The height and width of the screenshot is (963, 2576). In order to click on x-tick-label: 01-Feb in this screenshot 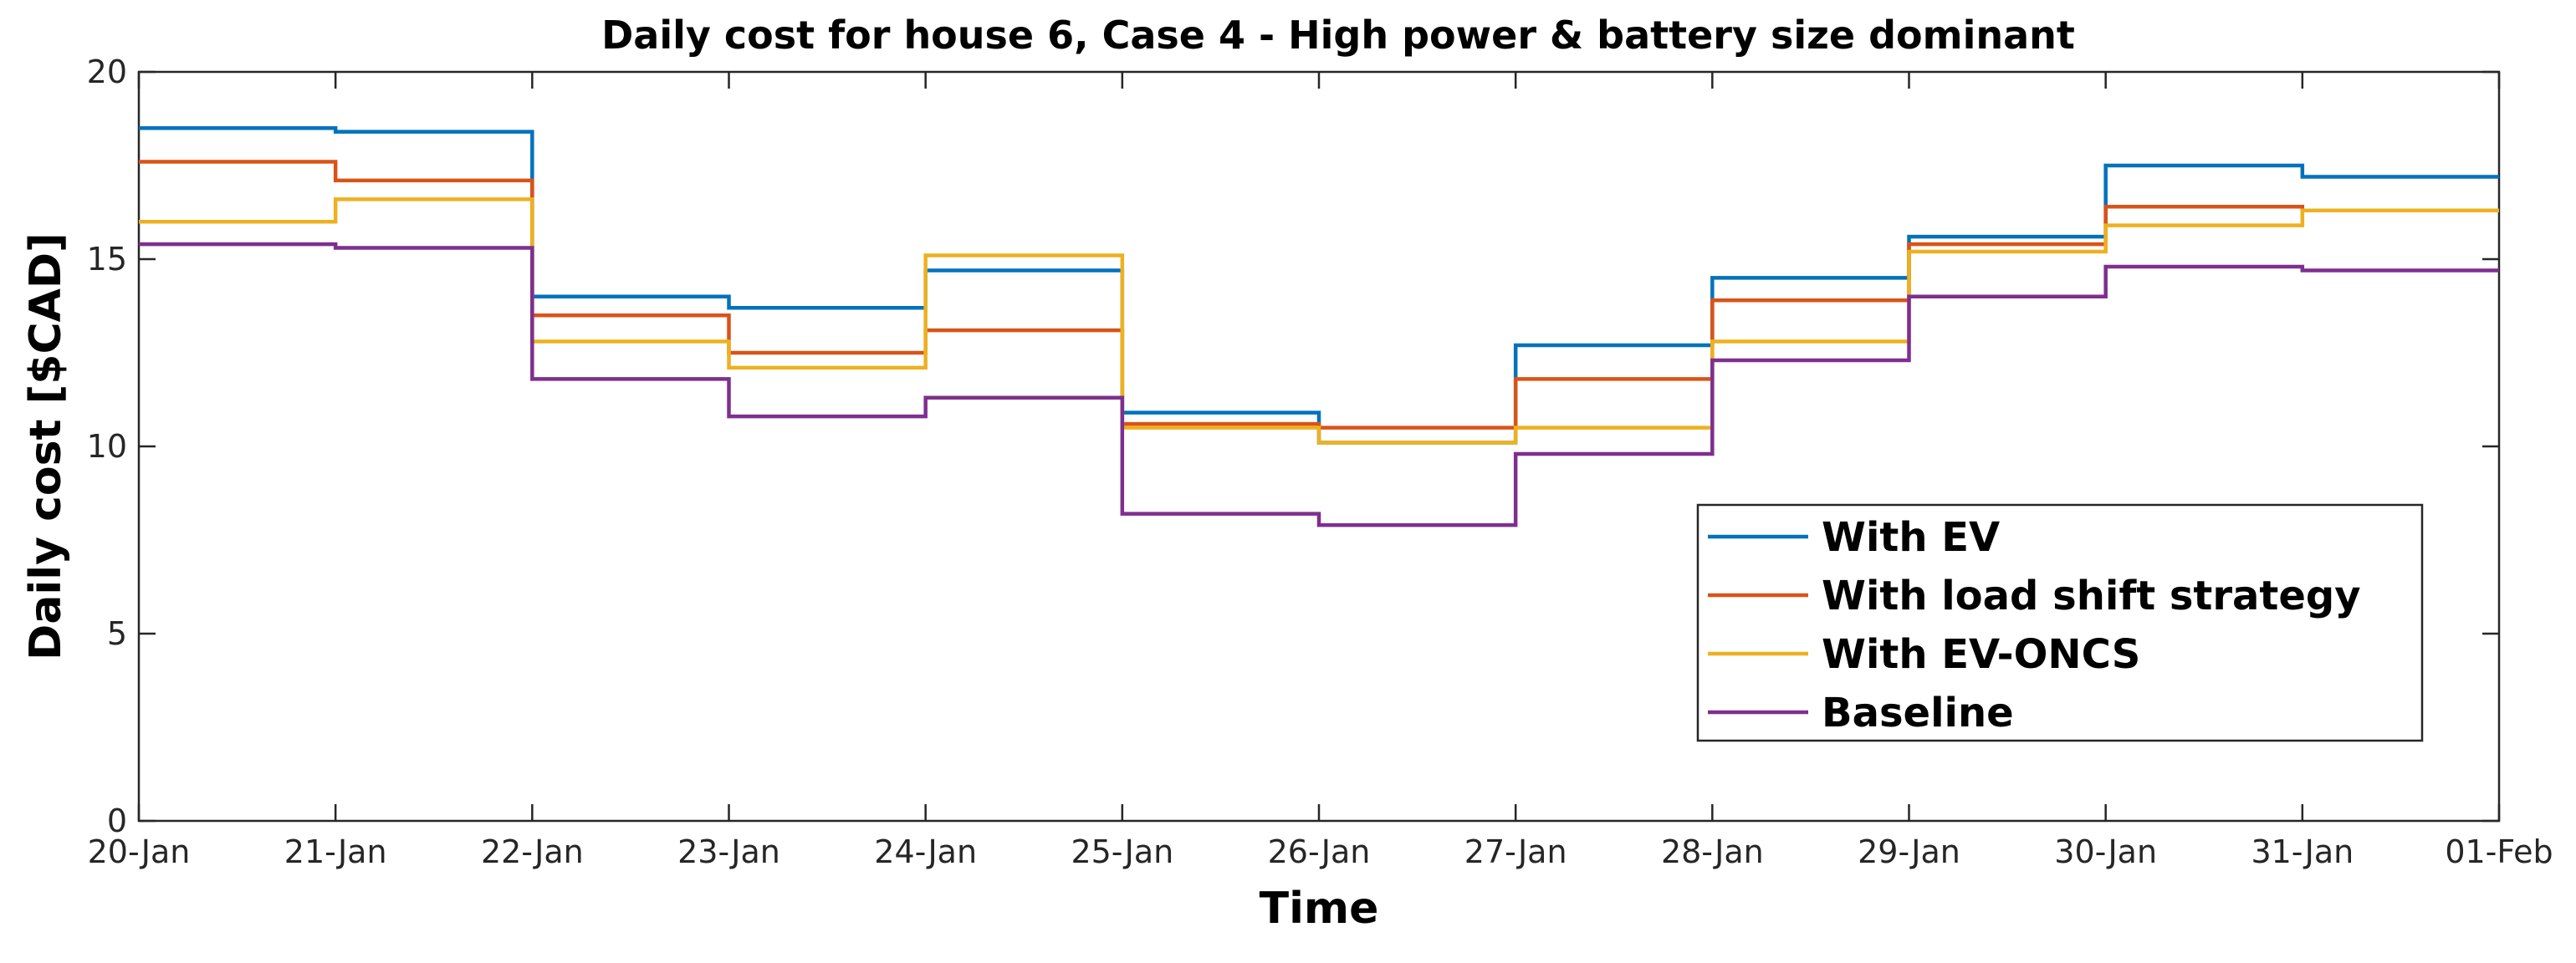, I will do `click(2499, 851)`.